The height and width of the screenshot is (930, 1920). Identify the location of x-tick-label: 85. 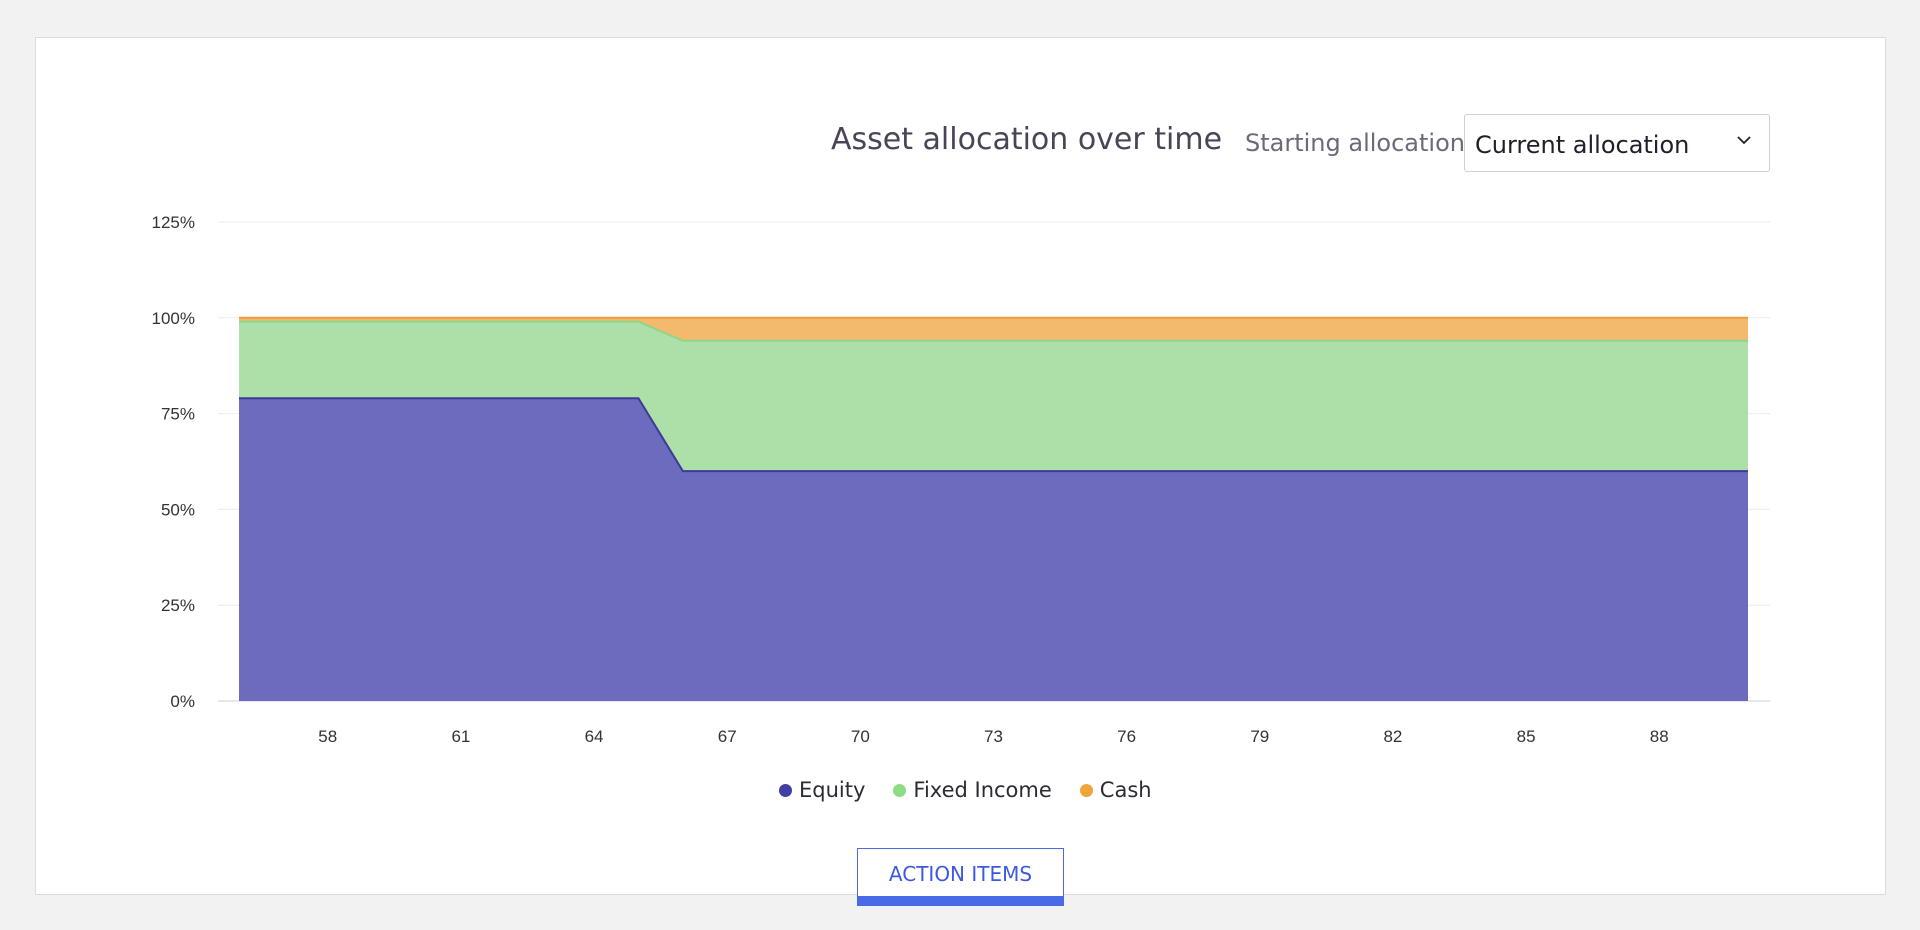
(1526, 736).